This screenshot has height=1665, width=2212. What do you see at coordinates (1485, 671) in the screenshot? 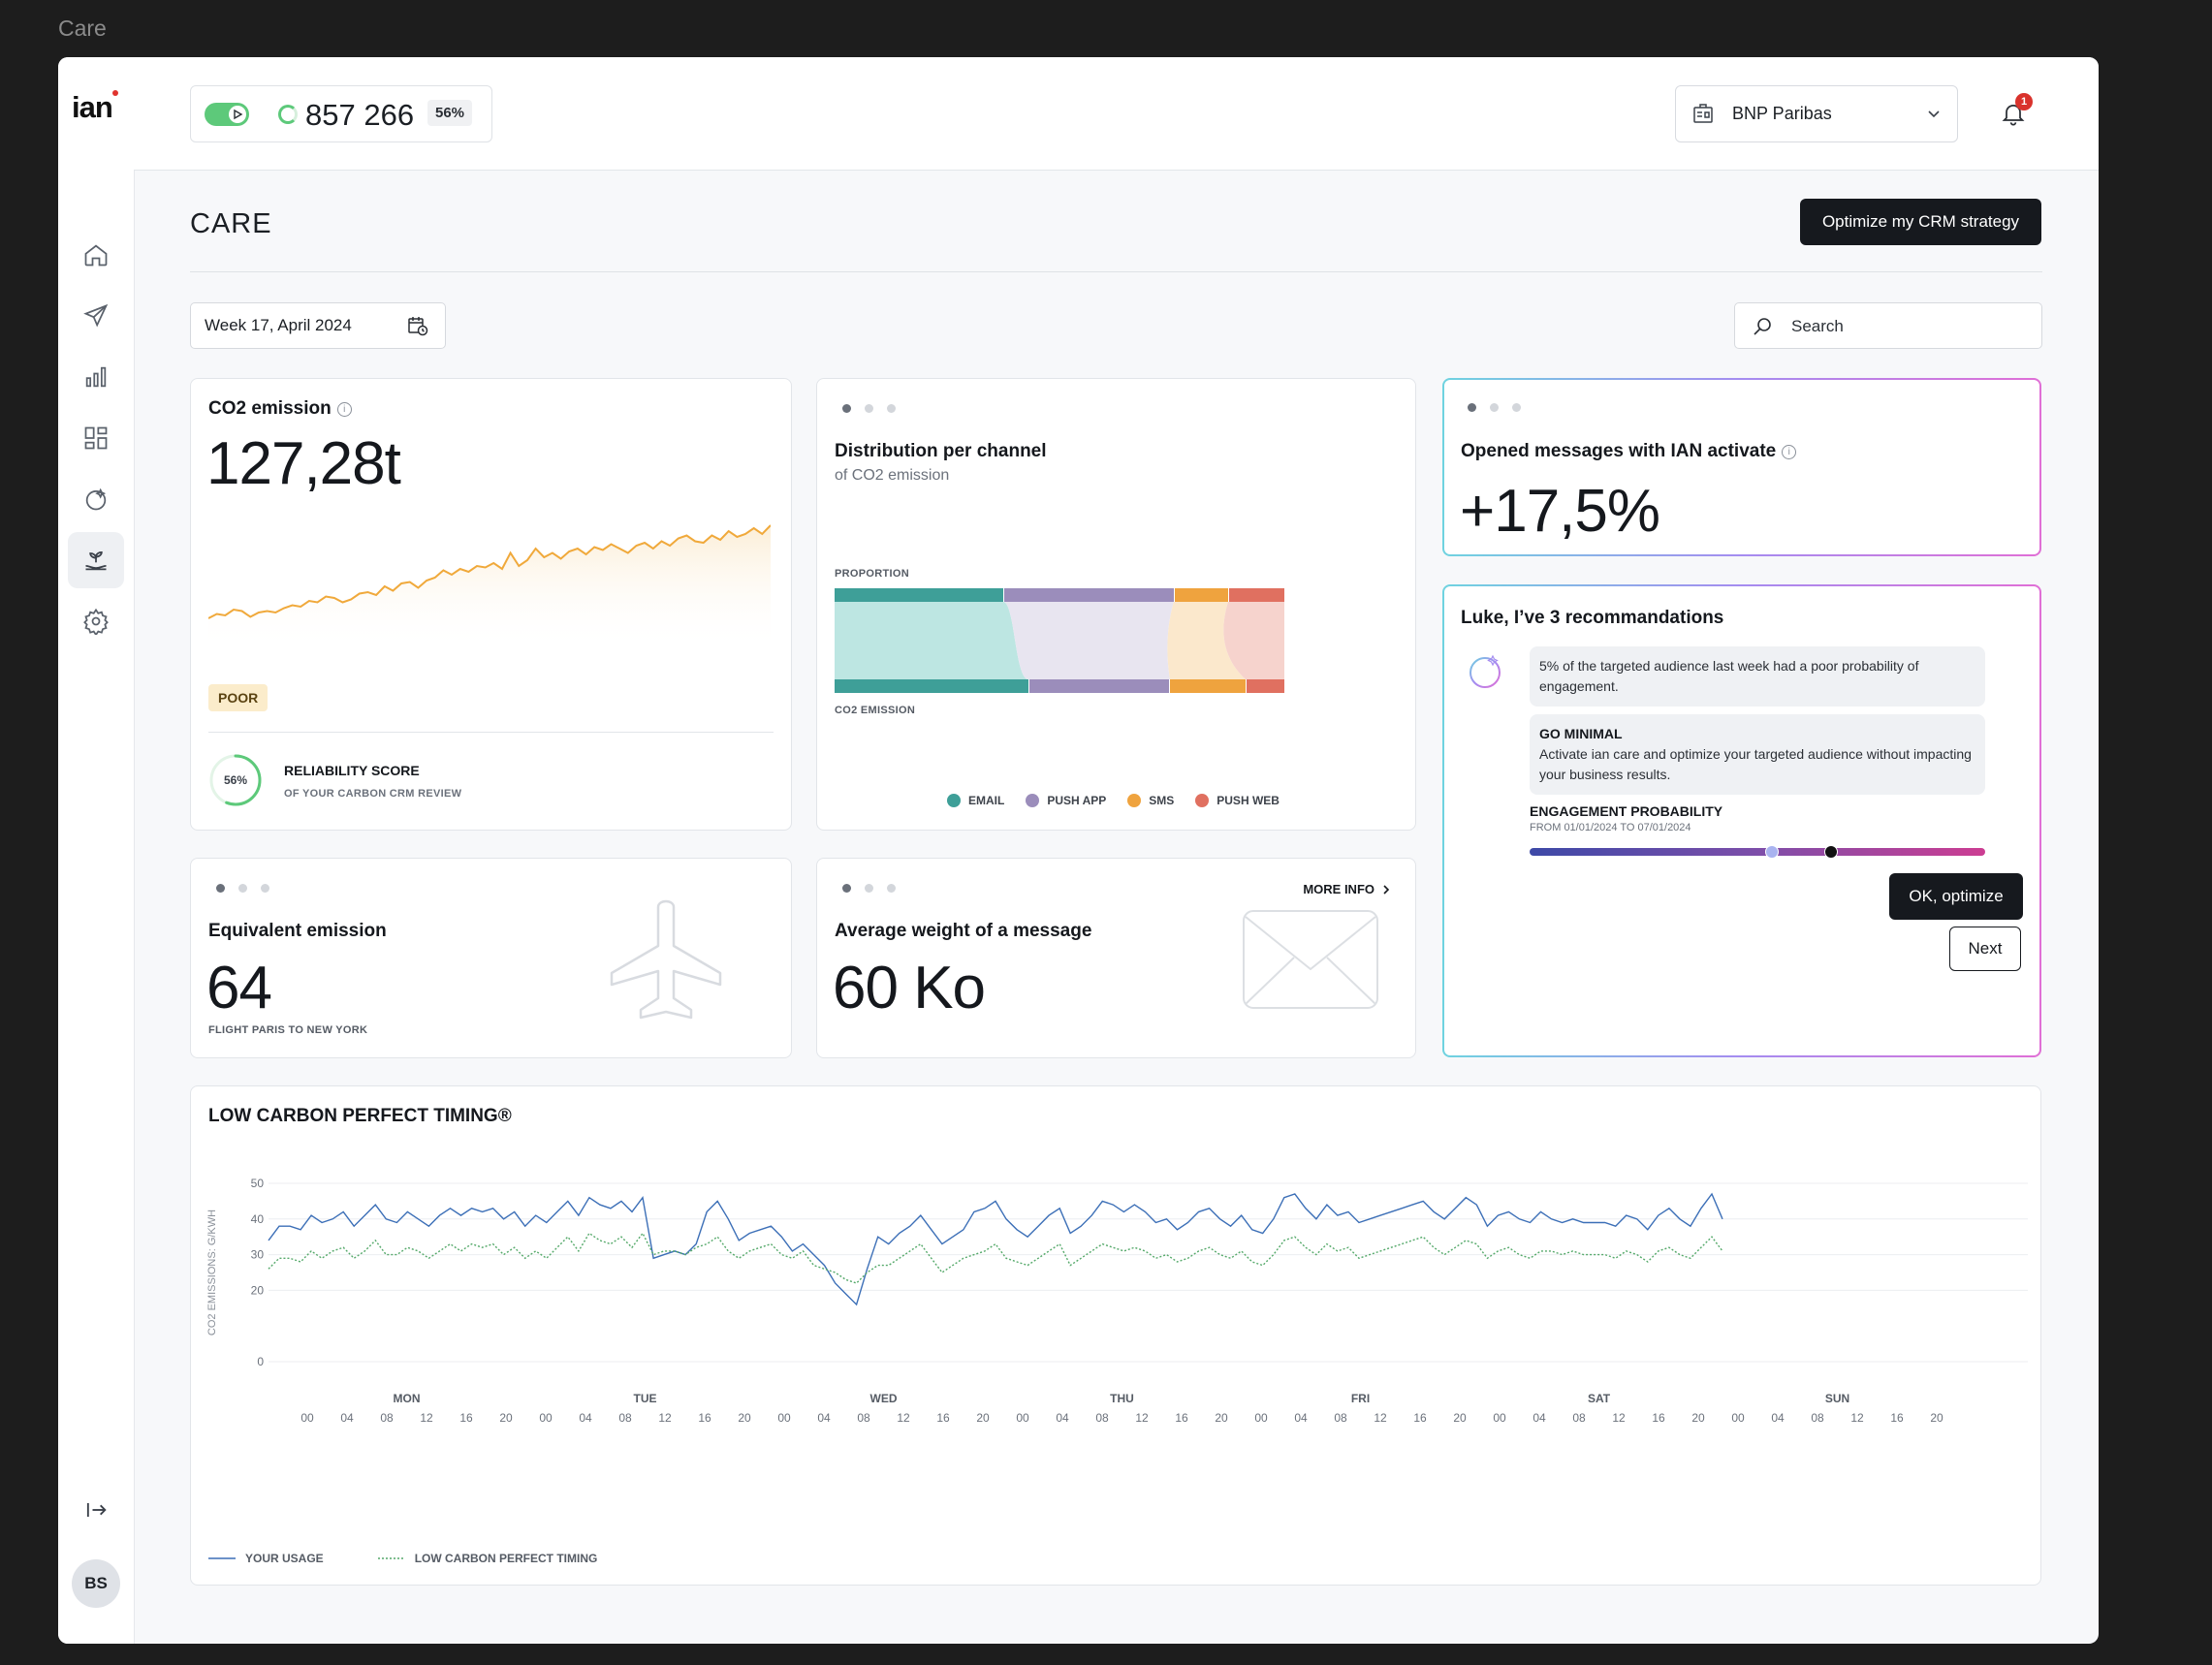
I see `ian-assistant-icon` at bounding box center [1485, 671].